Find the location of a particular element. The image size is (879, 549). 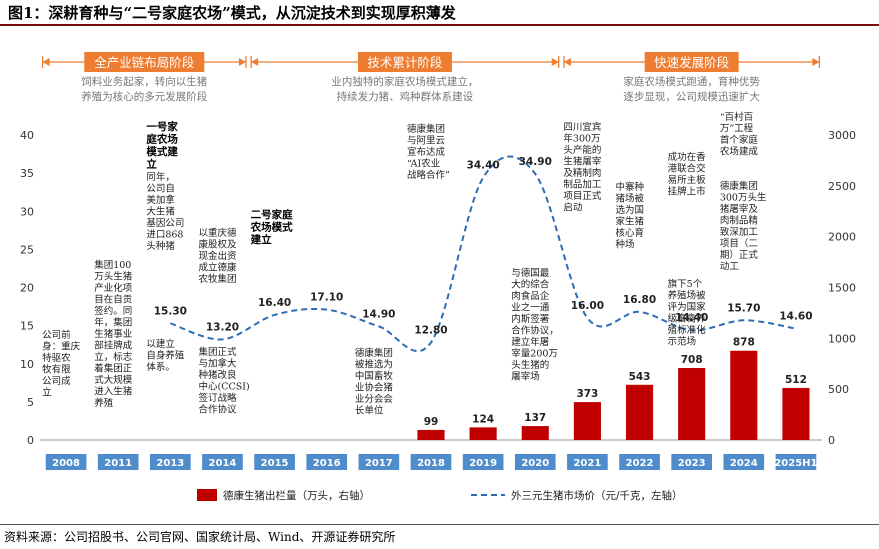

annotation-text: 合作协议 is located at coordinates (217, 410).